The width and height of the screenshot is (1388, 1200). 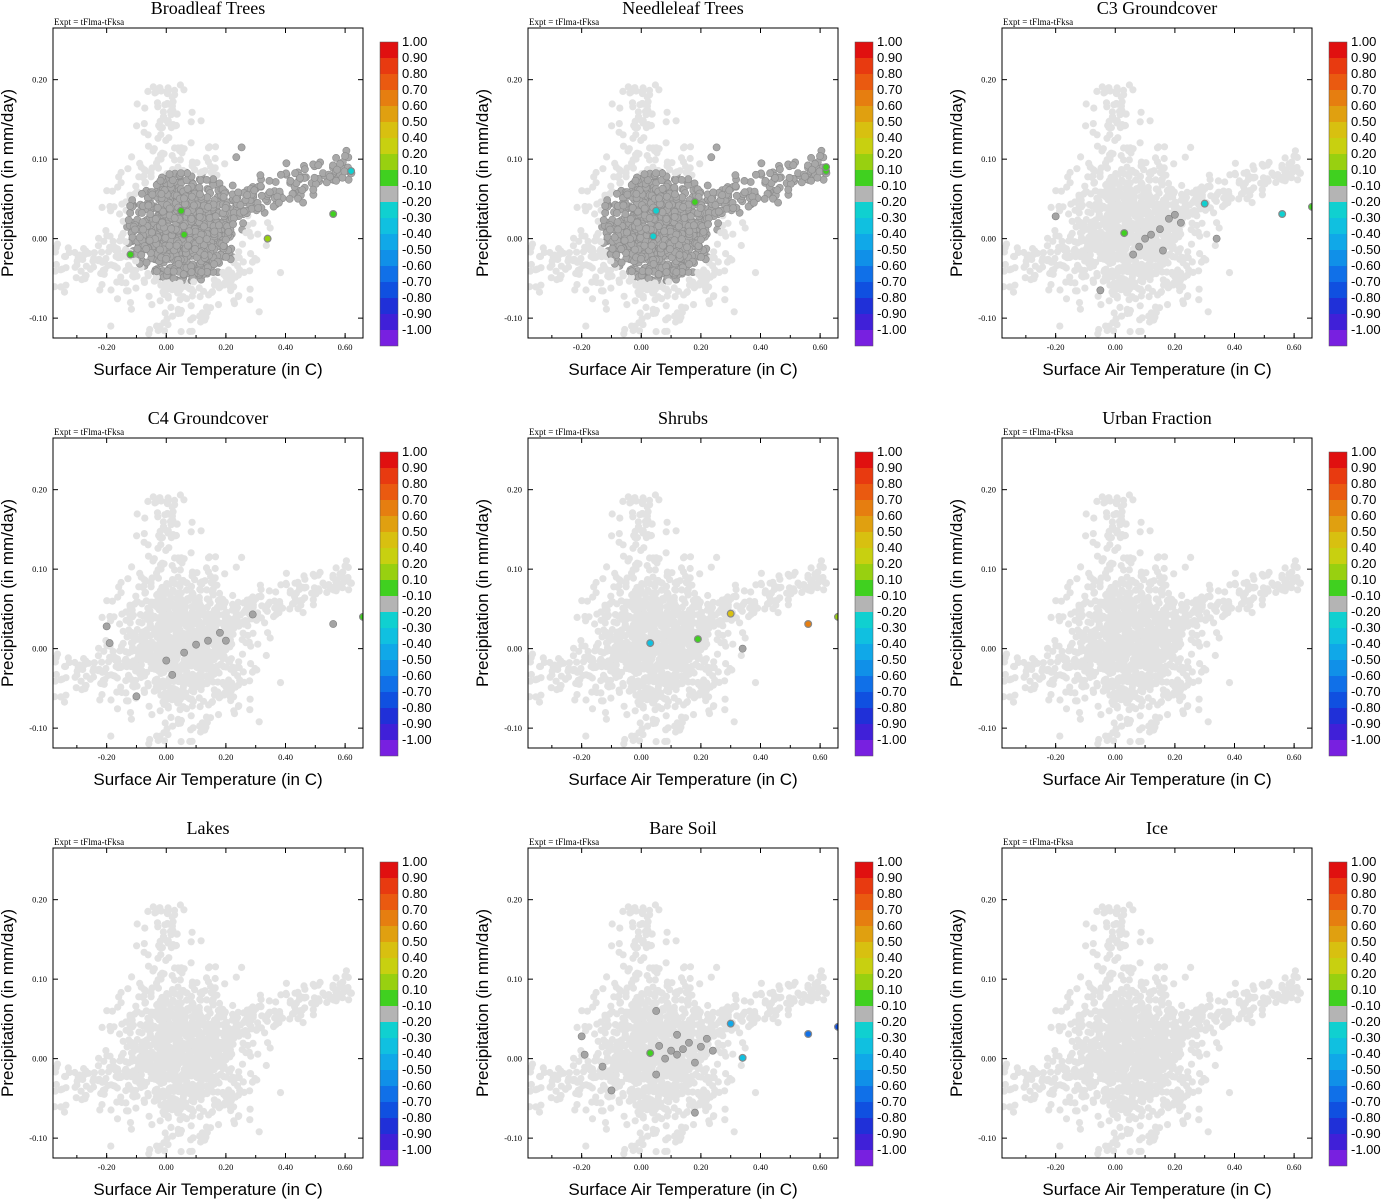 What do you see at coordinates (694, 202) in the screenshot?
I see `correlation-point` at bounding box center [694, 202].